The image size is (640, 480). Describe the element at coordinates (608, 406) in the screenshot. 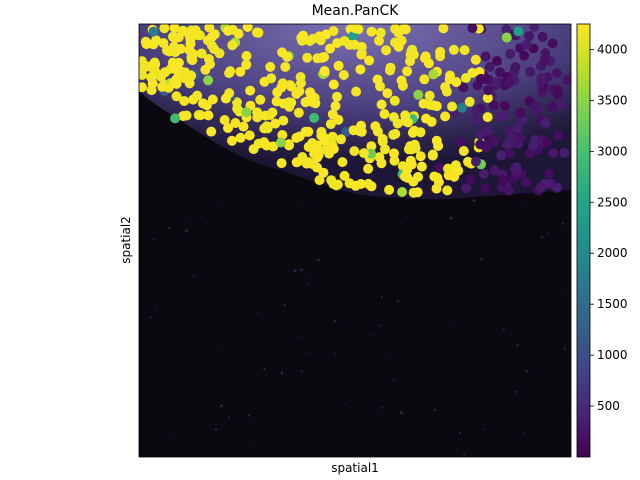

I see `colorbar-tick-label: 500` at that location.